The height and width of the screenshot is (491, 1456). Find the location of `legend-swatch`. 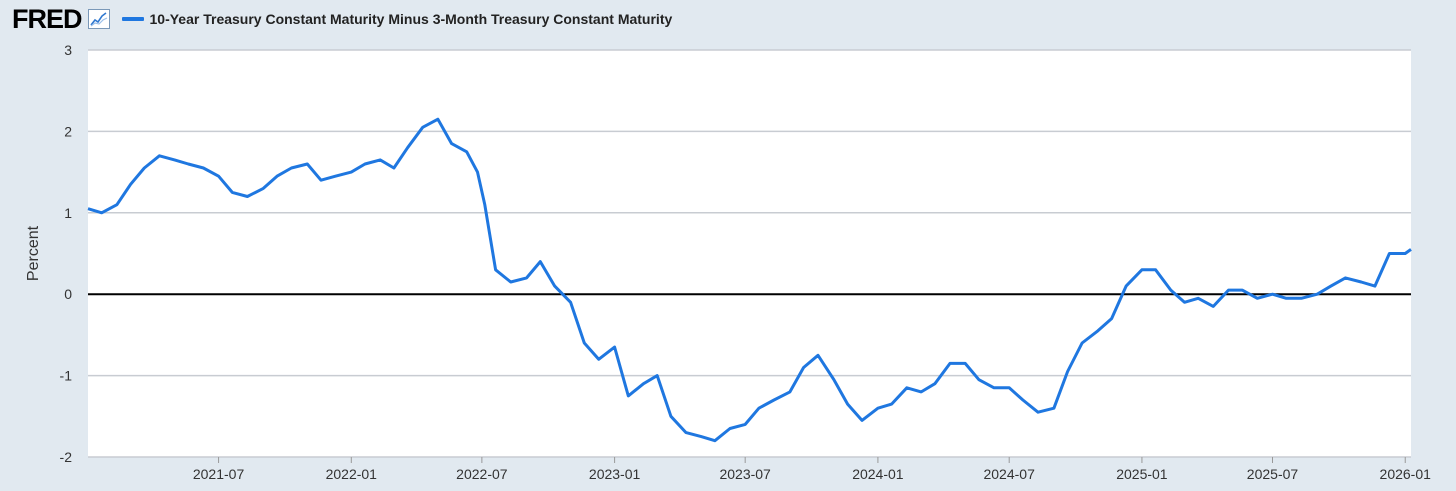

legend-swatch is located at coordinates (132, 19).